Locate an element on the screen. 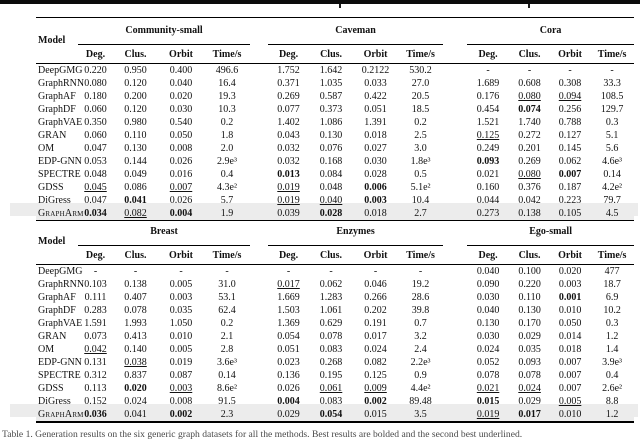 The image size is (640, 440). metric-value: 33.3 is located at coordinates (612, 83).